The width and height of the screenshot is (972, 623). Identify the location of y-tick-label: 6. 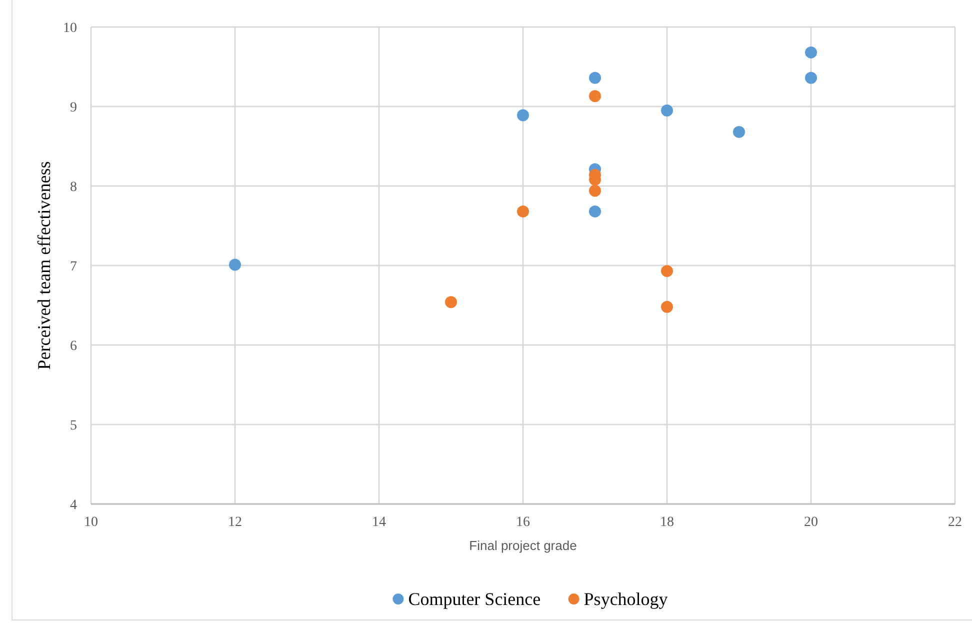
(73, 346).